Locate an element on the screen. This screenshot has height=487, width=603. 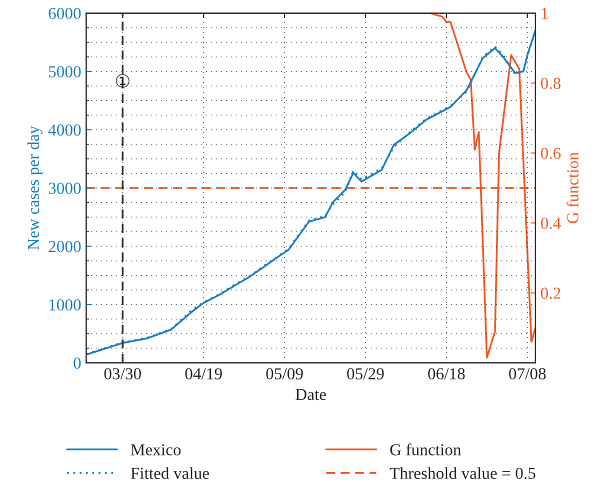
y2-tick-label: 0.4 is located at coordinates (550, 223).